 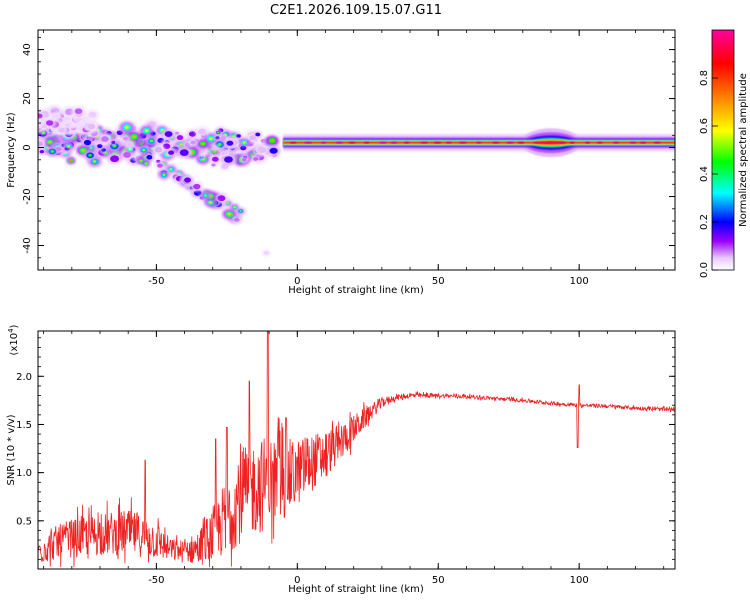 I want to click on x-tick-label: -50, so click(x=156, y=281).